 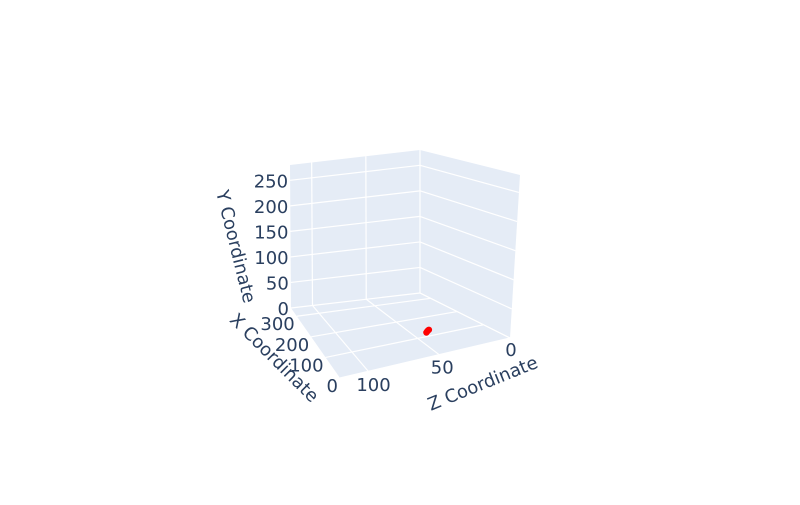 I want to click on data-point, so click(x=429, y=330).